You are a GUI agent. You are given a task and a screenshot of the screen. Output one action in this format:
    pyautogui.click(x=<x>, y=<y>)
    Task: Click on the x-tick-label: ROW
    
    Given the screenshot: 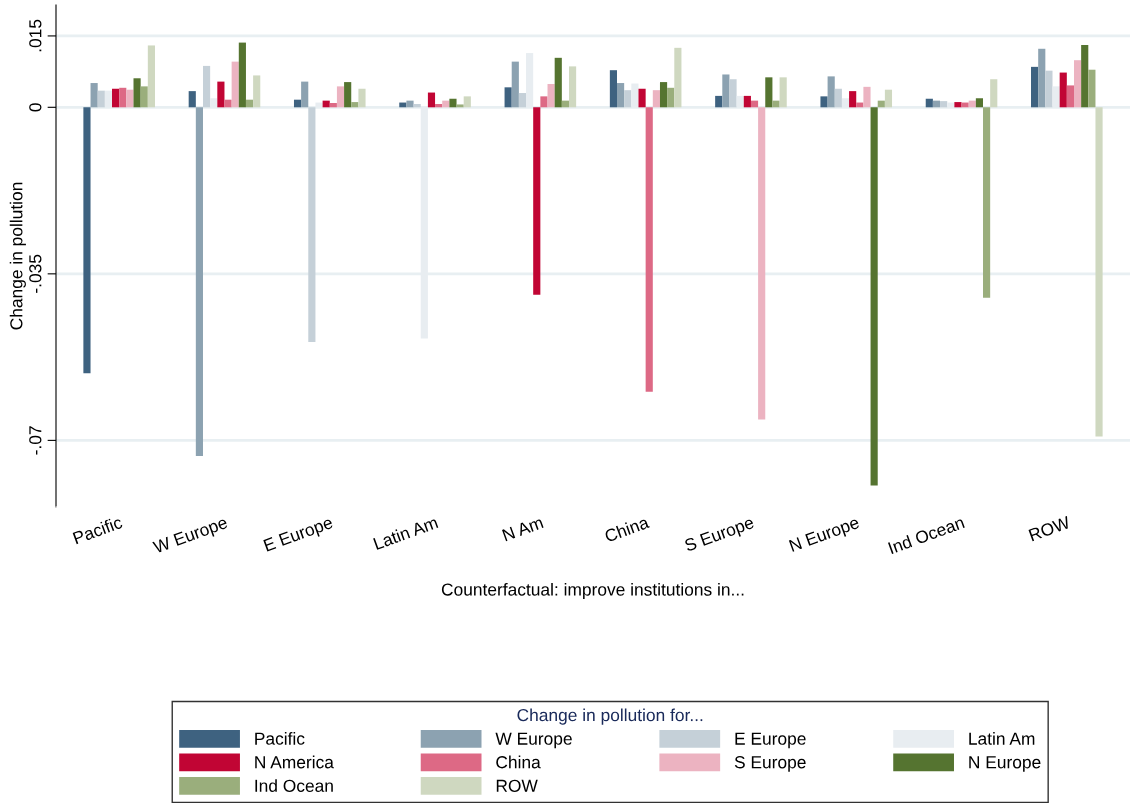 What is the action you would take?
    pyautogui.click(x=1050, y=528)
    